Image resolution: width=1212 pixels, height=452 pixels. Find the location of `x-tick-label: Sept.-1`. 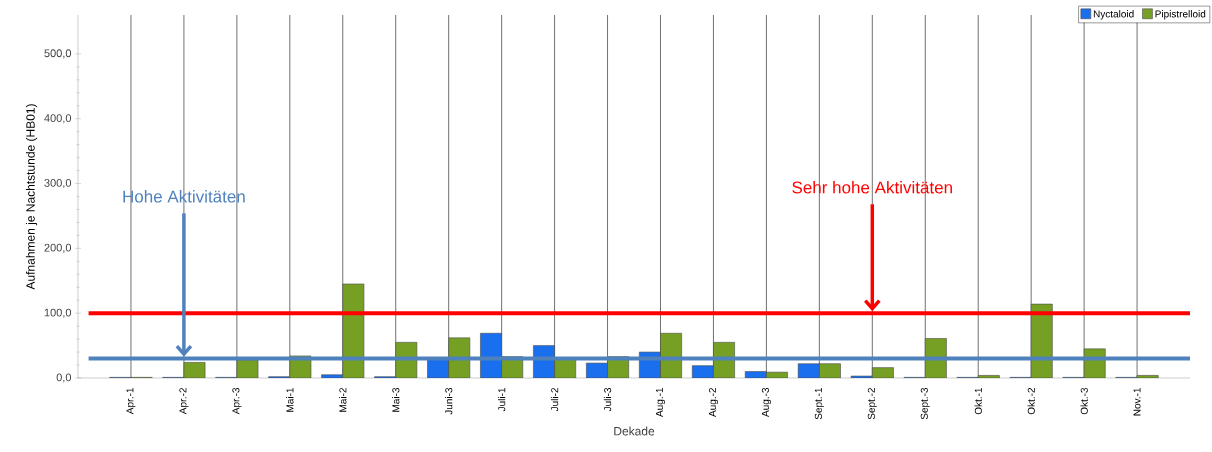

x-tick-label: Sept.-1 is located at coordinates (819, 404).